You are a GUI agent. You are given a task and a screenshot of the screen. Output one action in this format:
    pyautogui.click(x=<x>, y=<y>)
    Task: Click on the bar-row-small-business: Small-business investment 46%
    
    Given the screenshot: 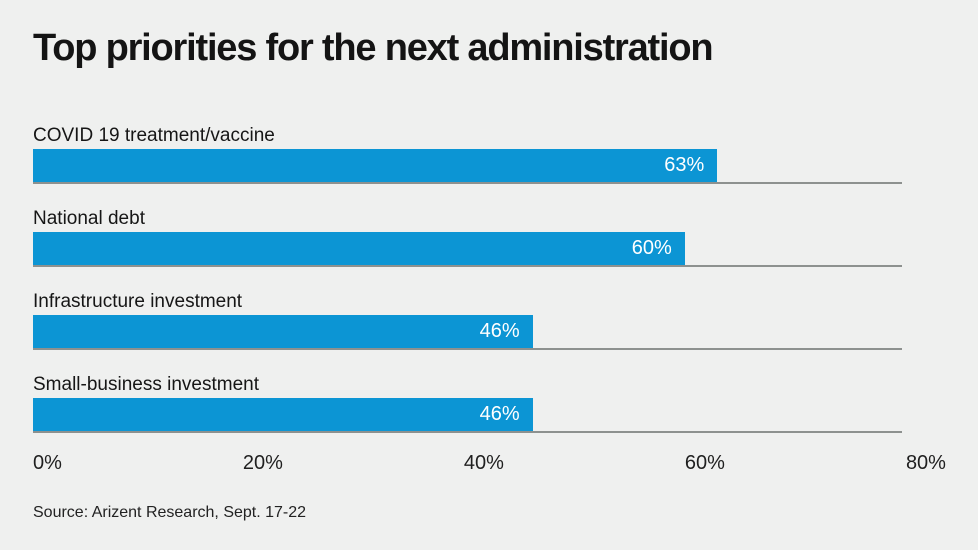 What is the action you would take?
    pyautogui.click(x=467, y=403)
    